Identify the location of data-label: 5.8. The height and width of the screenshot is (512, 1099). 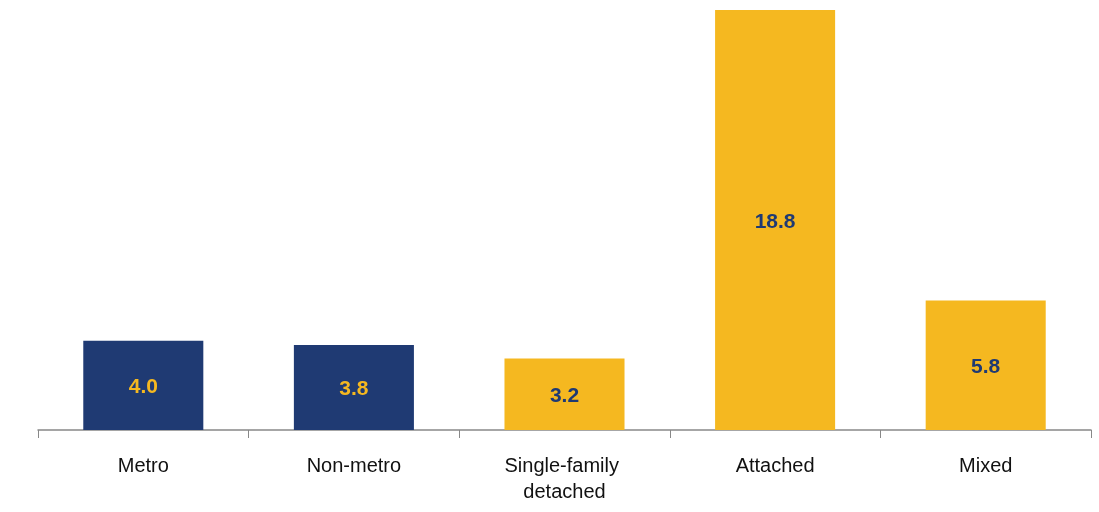
(986, 365).